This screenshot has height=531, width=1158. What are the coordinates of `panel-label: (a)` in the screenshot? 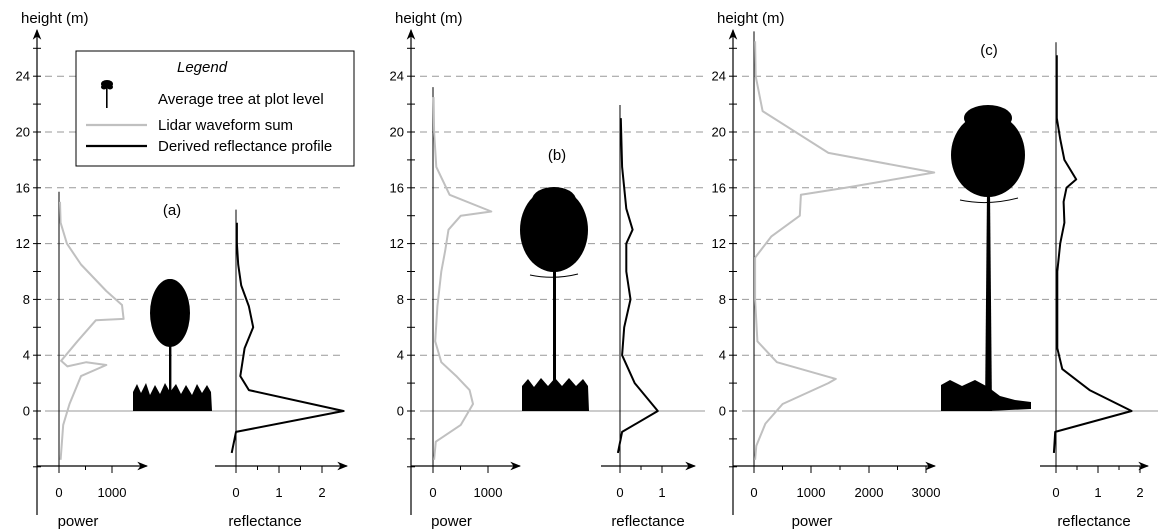 It's located at (172, 210).